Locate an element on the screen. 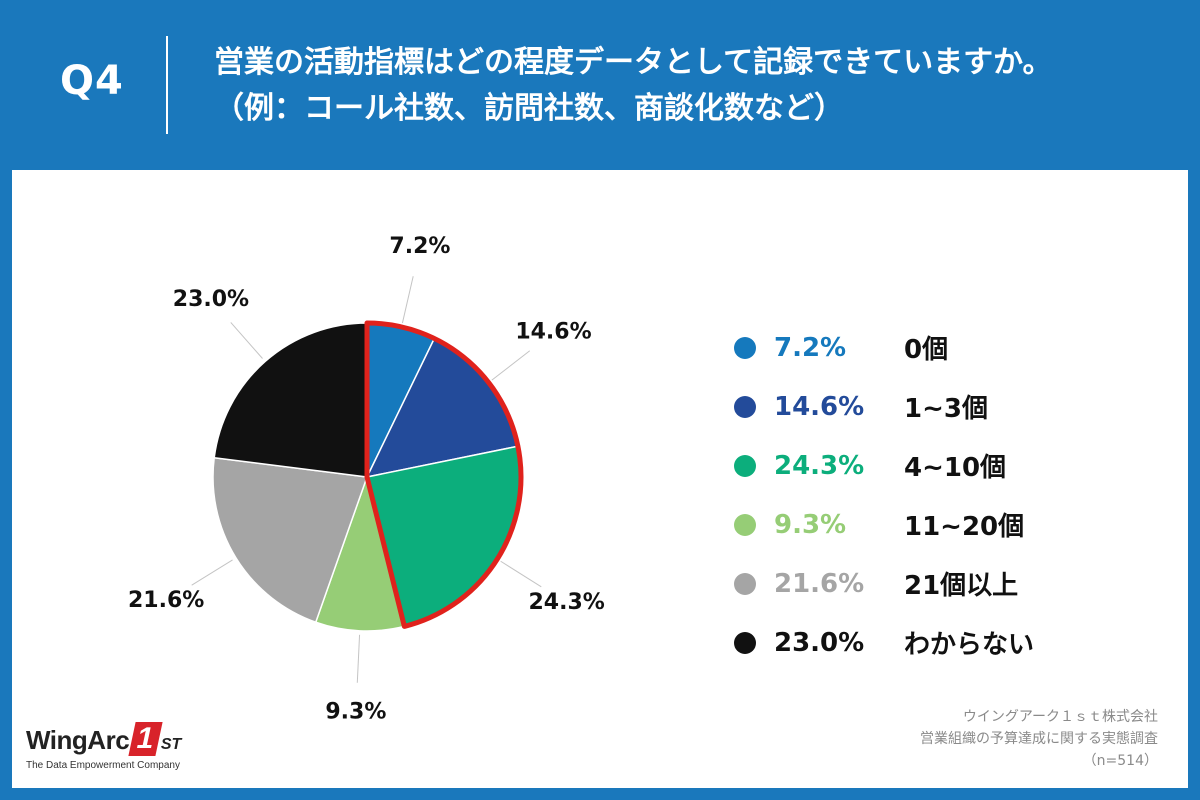 The image size is (1200, 800). question-title-line1: 営業の活動指標はどの程度データとして記録できていますか。 is located at coordinates (633, 62).